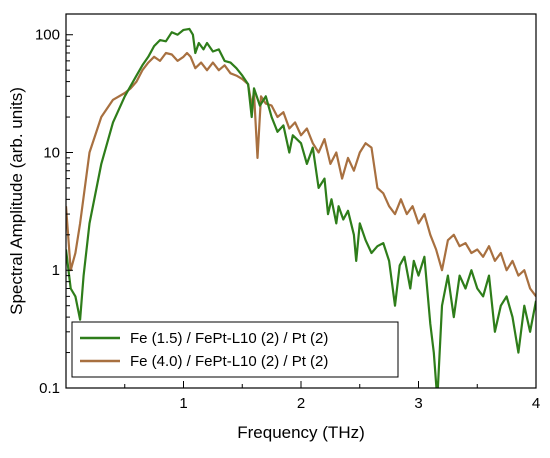  What do you see at coordinates (47, 35) in the screenshot?
I see `y-tick-label: 100` at bounding box center [47, 35].